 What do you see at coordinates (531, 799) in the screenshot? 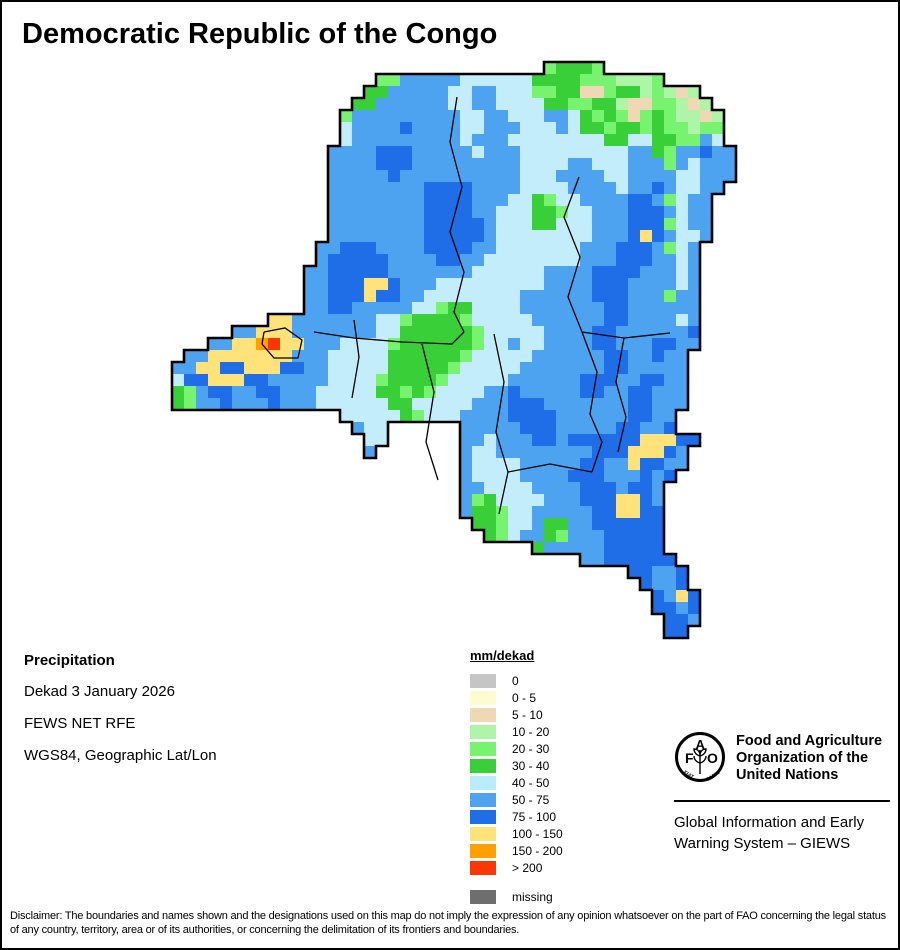
I see `legend-label: 50 - 75` at bounding box center [531, 799].